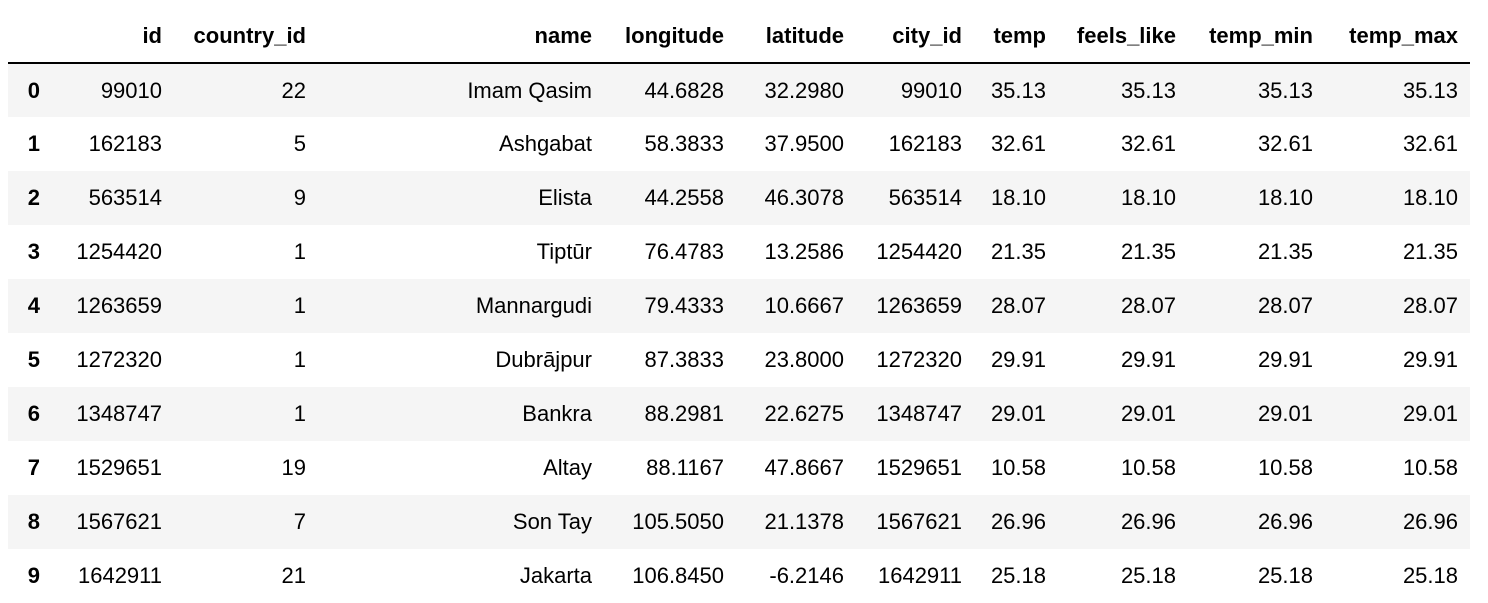 This screenshot has height=603, width=1488. Describe the element at coordinates (806, 575) in the screenshot. I see `cell-latitude: -6.2146` at that location.